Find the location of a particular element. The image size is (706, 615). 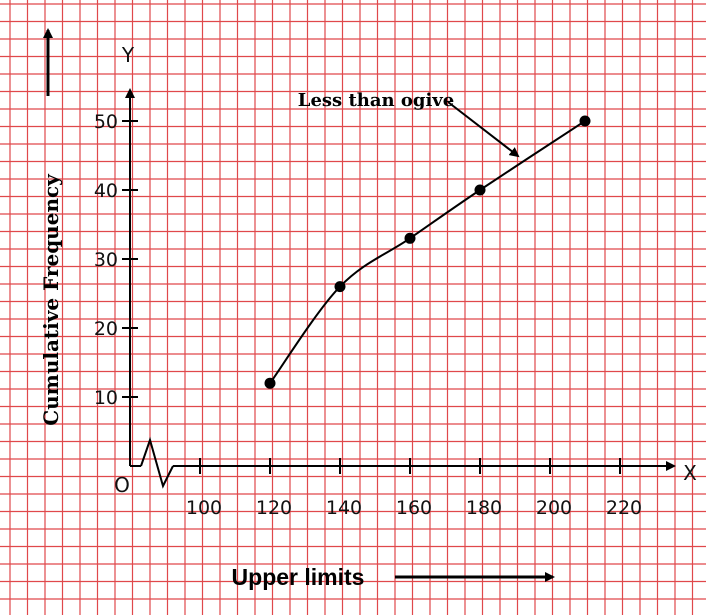

y-tick-label: 10 is located at coordinates (106, 398).